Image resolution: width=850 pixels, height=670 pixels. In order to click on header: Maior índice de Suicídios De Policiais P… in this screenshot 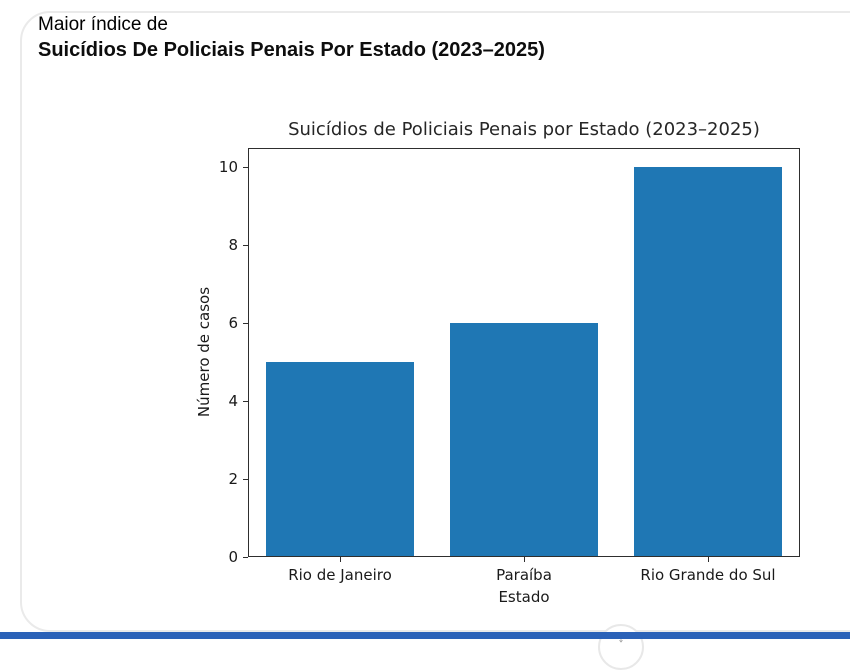, I will do `click(291, 38)`.